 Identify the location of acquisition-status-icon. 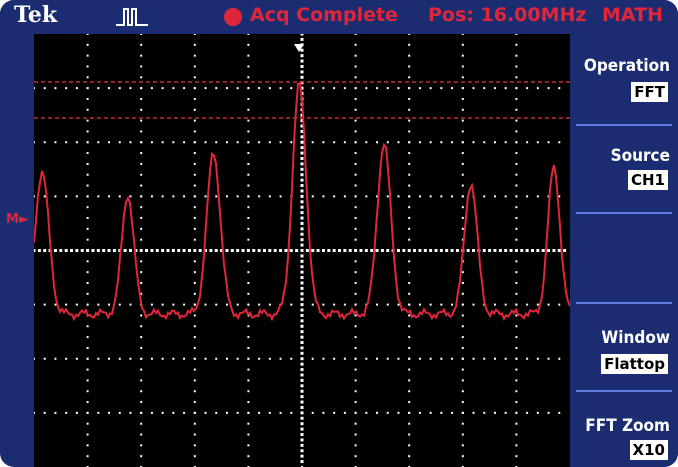
(233, 17).